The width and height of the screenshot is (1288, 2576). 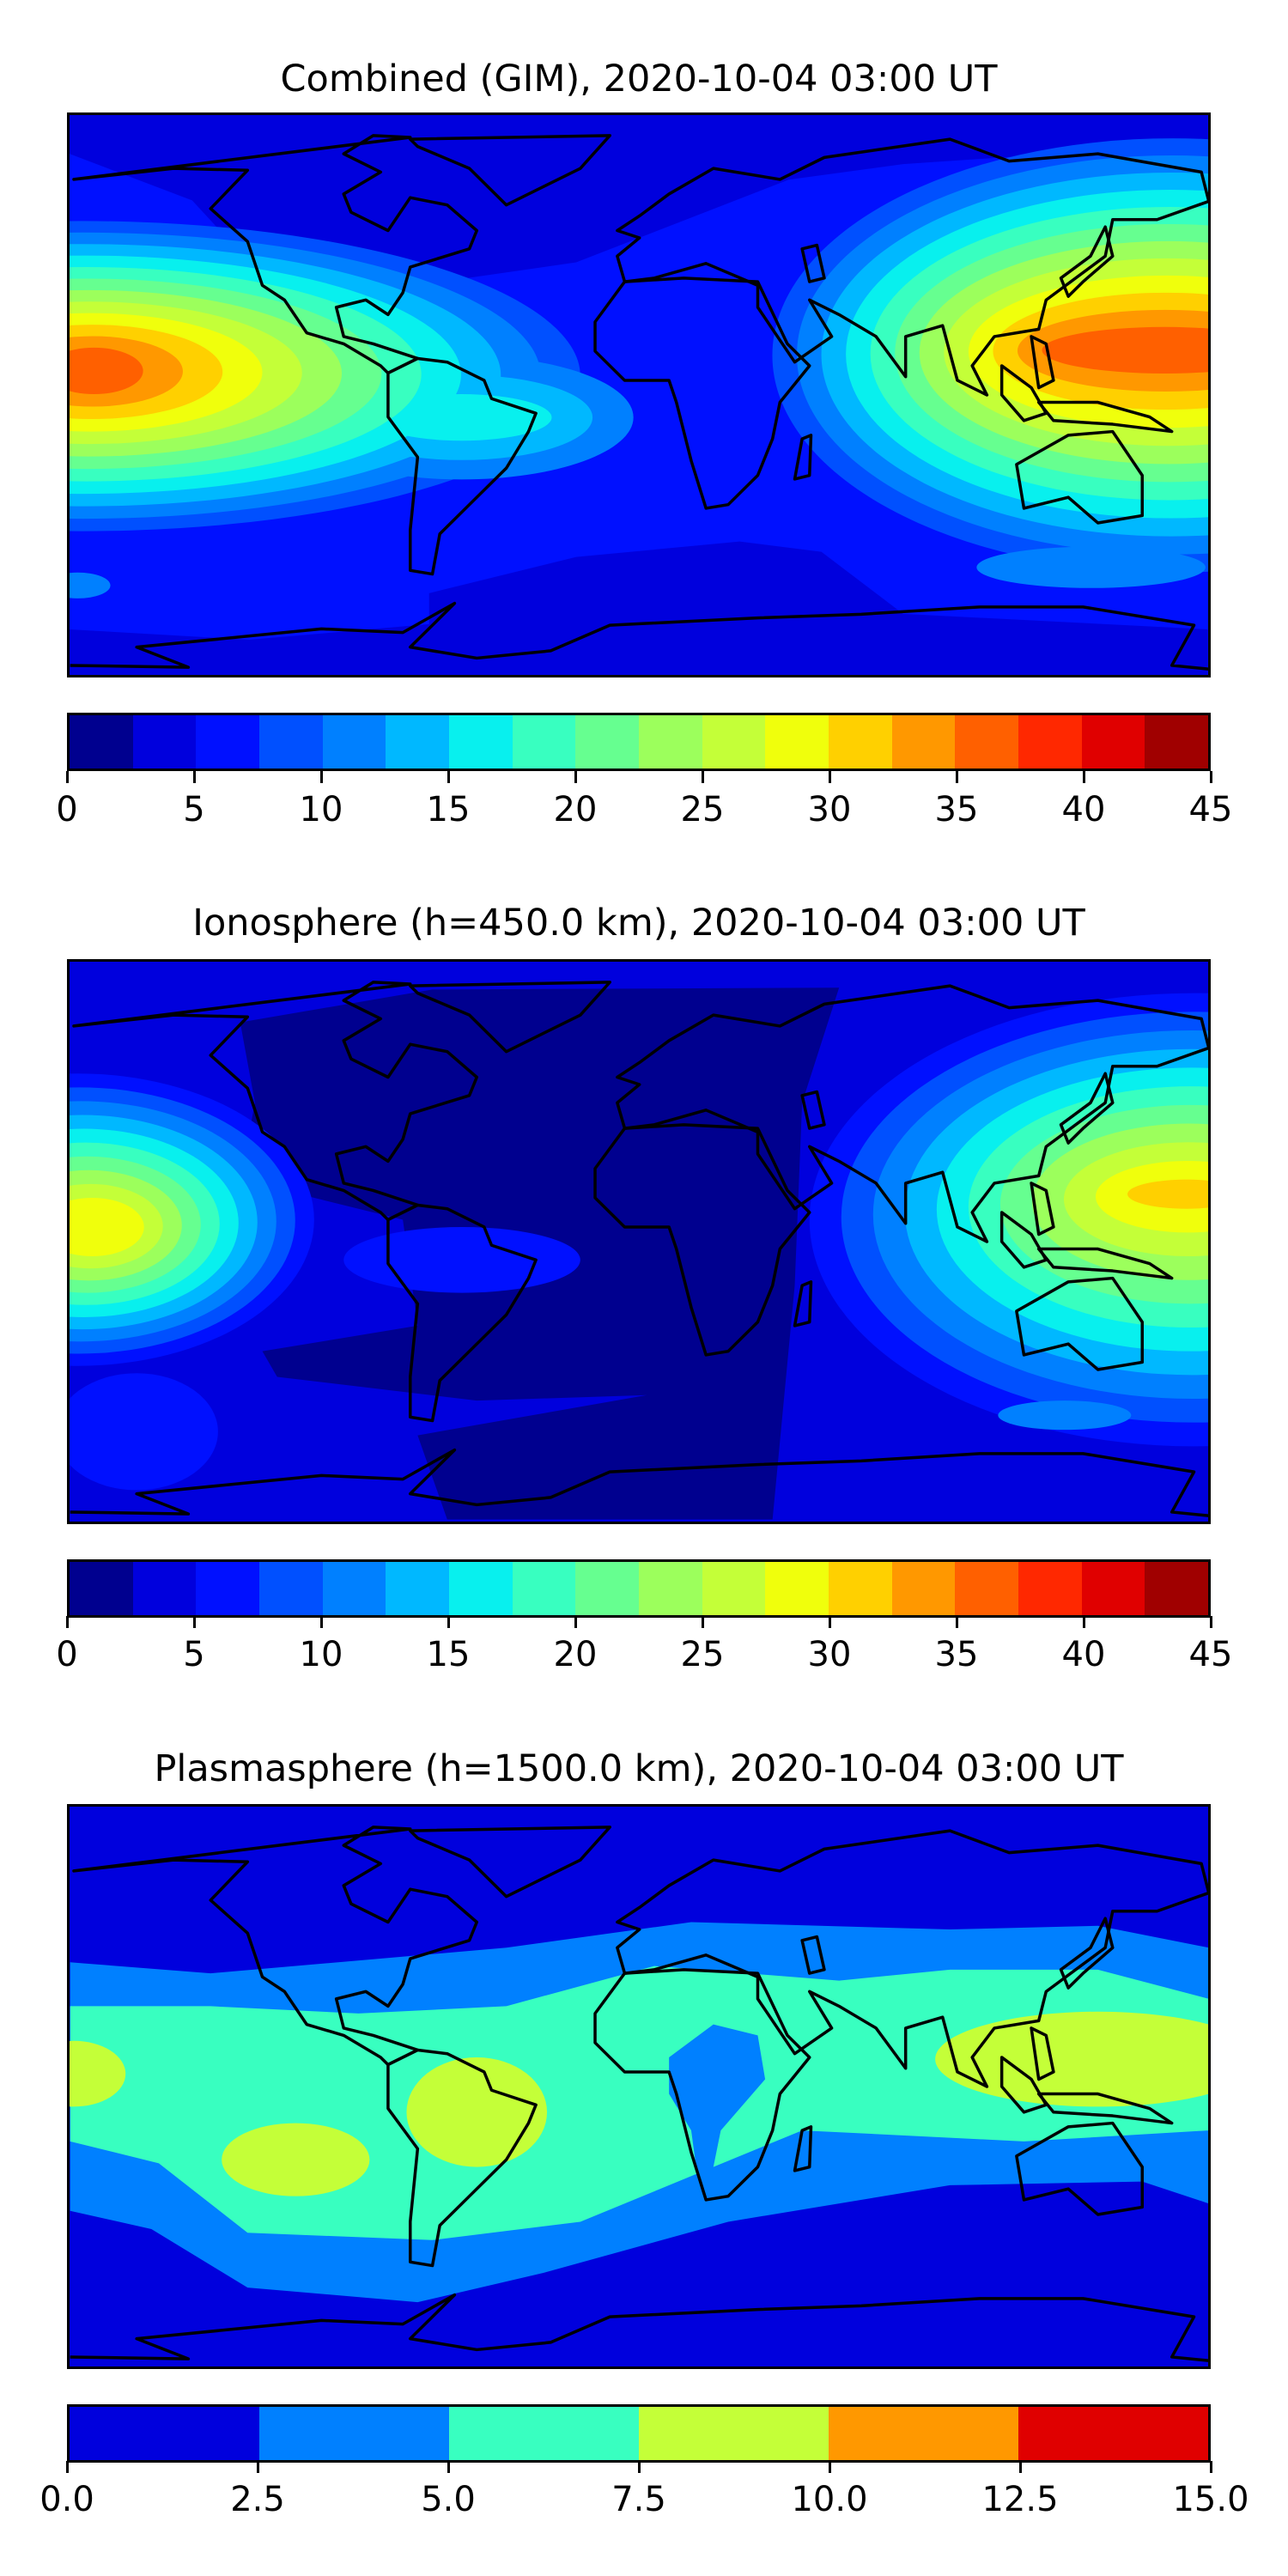 I want to click on colorbar-ticks: 0 5 10 15 20 25 30 35 40 45, so click(x=644, y=1650).